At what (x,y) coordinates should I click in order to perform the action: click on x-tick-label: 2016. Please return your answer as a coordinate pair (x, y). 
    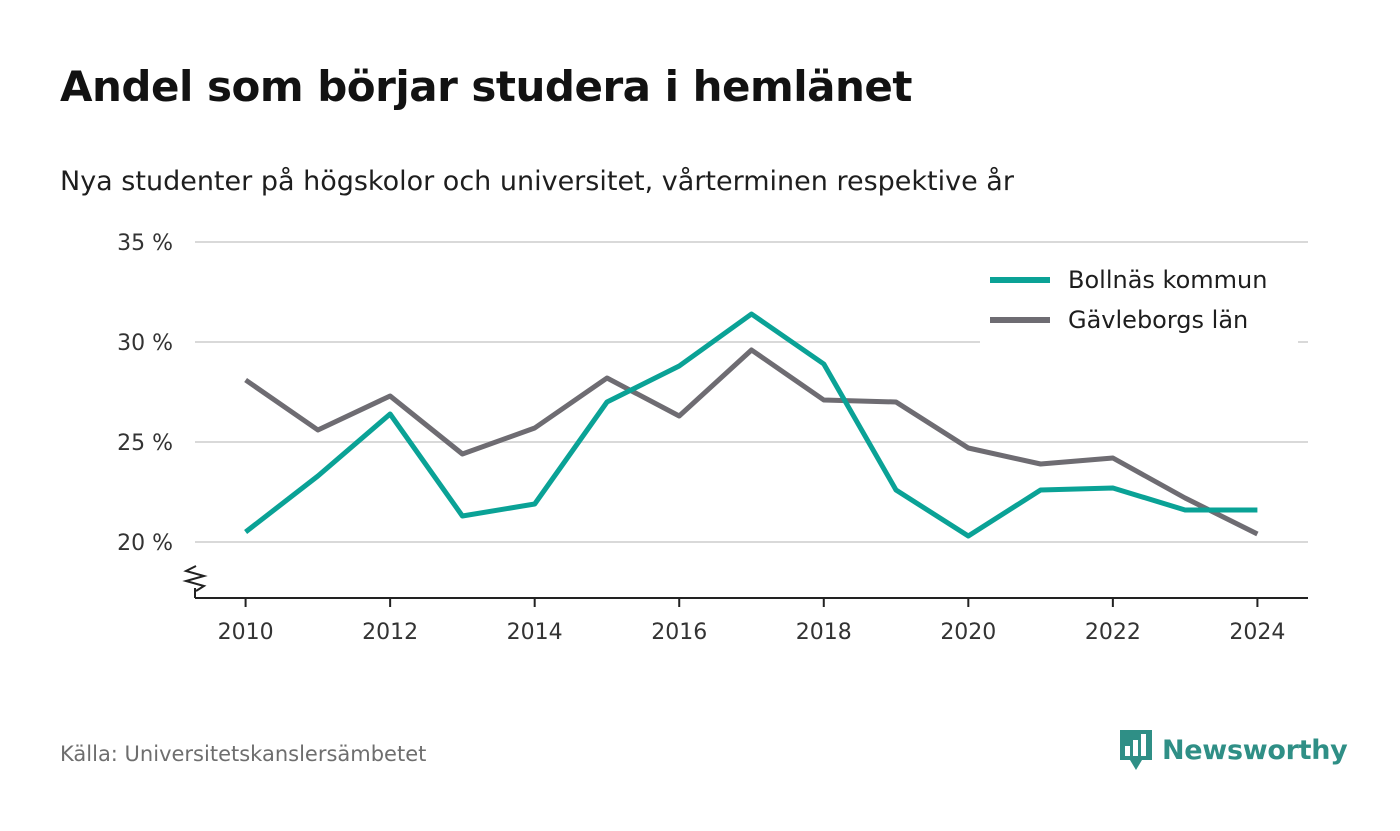
    Looking at the image, I should click on (679, 632).